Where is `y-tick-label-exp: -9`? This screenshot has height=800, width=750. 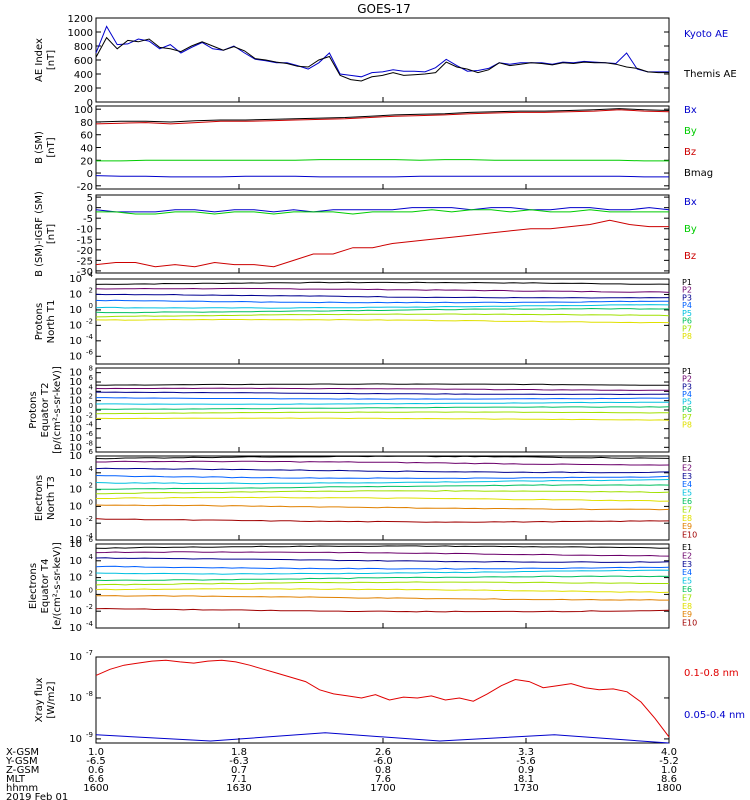
y-tick-label-exp: -9 is located at coordinates (89, 735).